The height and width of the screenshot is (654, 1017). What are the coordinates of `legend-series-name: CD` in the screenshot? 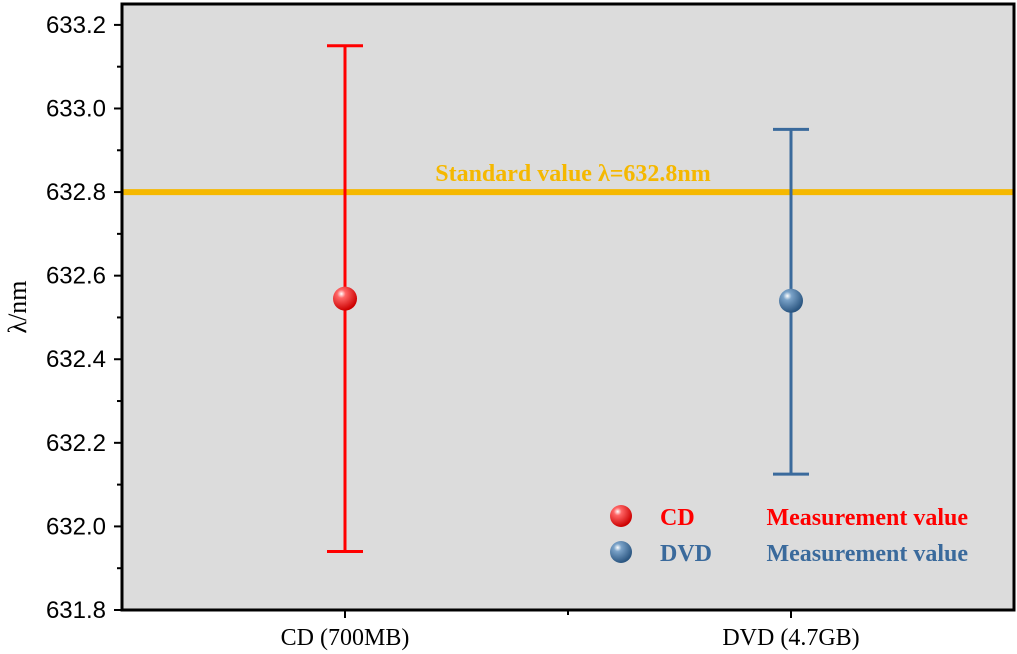 It's located at (677, 518).